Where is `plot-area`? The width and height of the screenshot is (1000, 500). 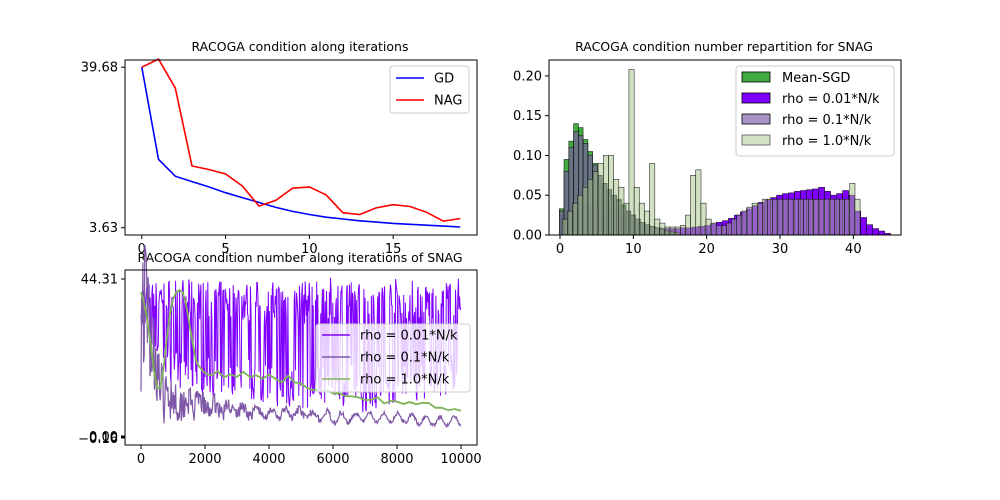
plot-area is located at coordinates (301, 143).